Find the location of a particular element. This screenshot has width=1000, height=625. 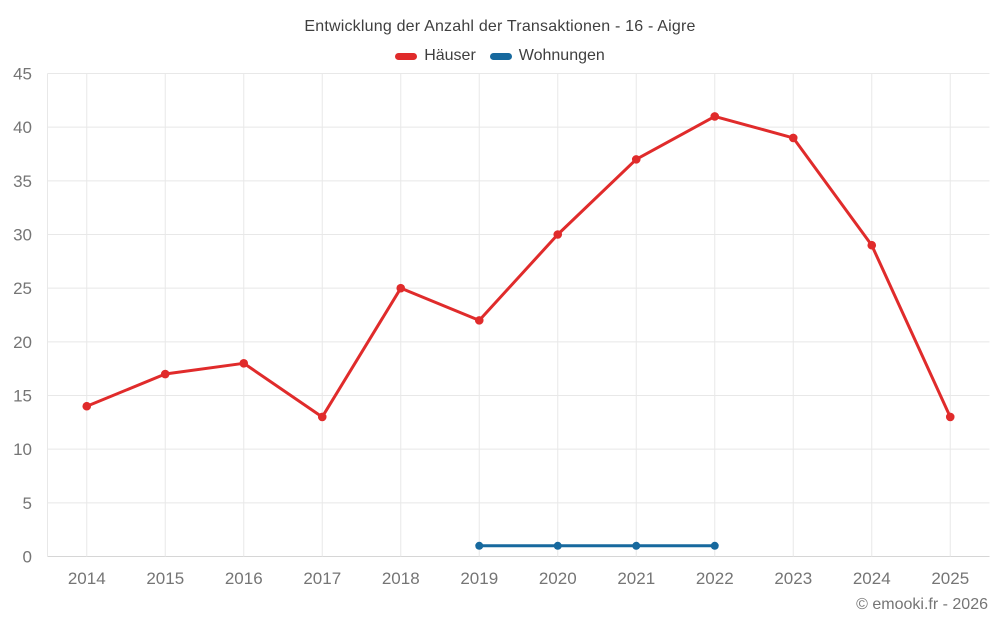

y-tick-label: 20 is located at coordinates (22, 342).